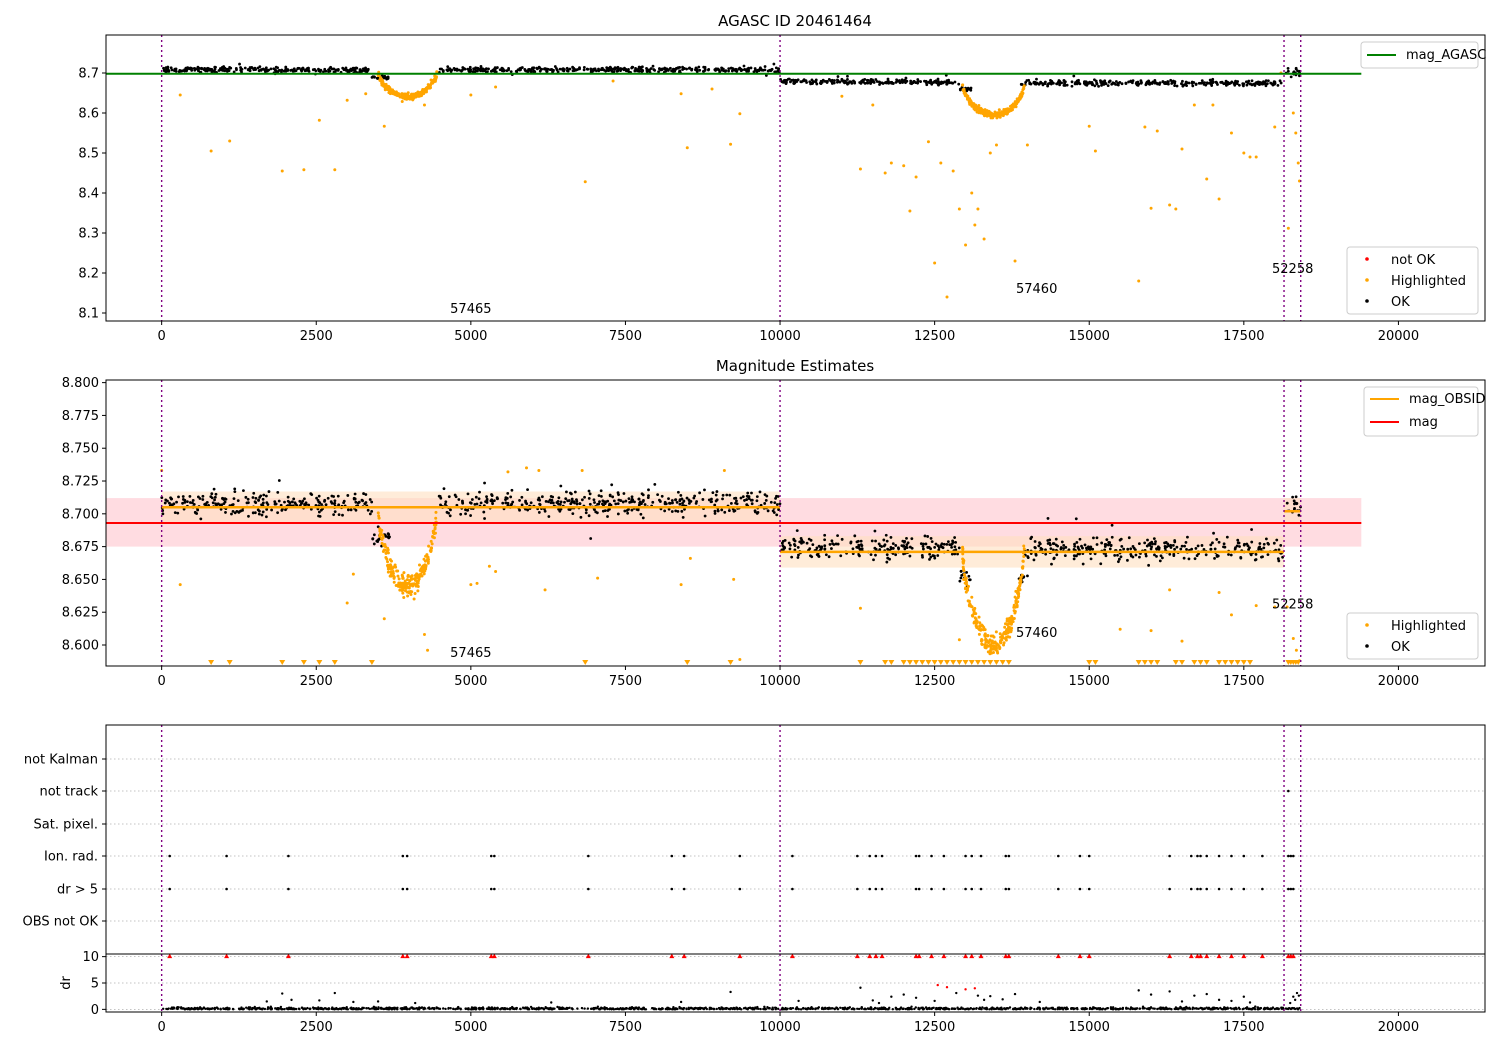  I want to click on x-tick-label: 12500, so click(934, 681).